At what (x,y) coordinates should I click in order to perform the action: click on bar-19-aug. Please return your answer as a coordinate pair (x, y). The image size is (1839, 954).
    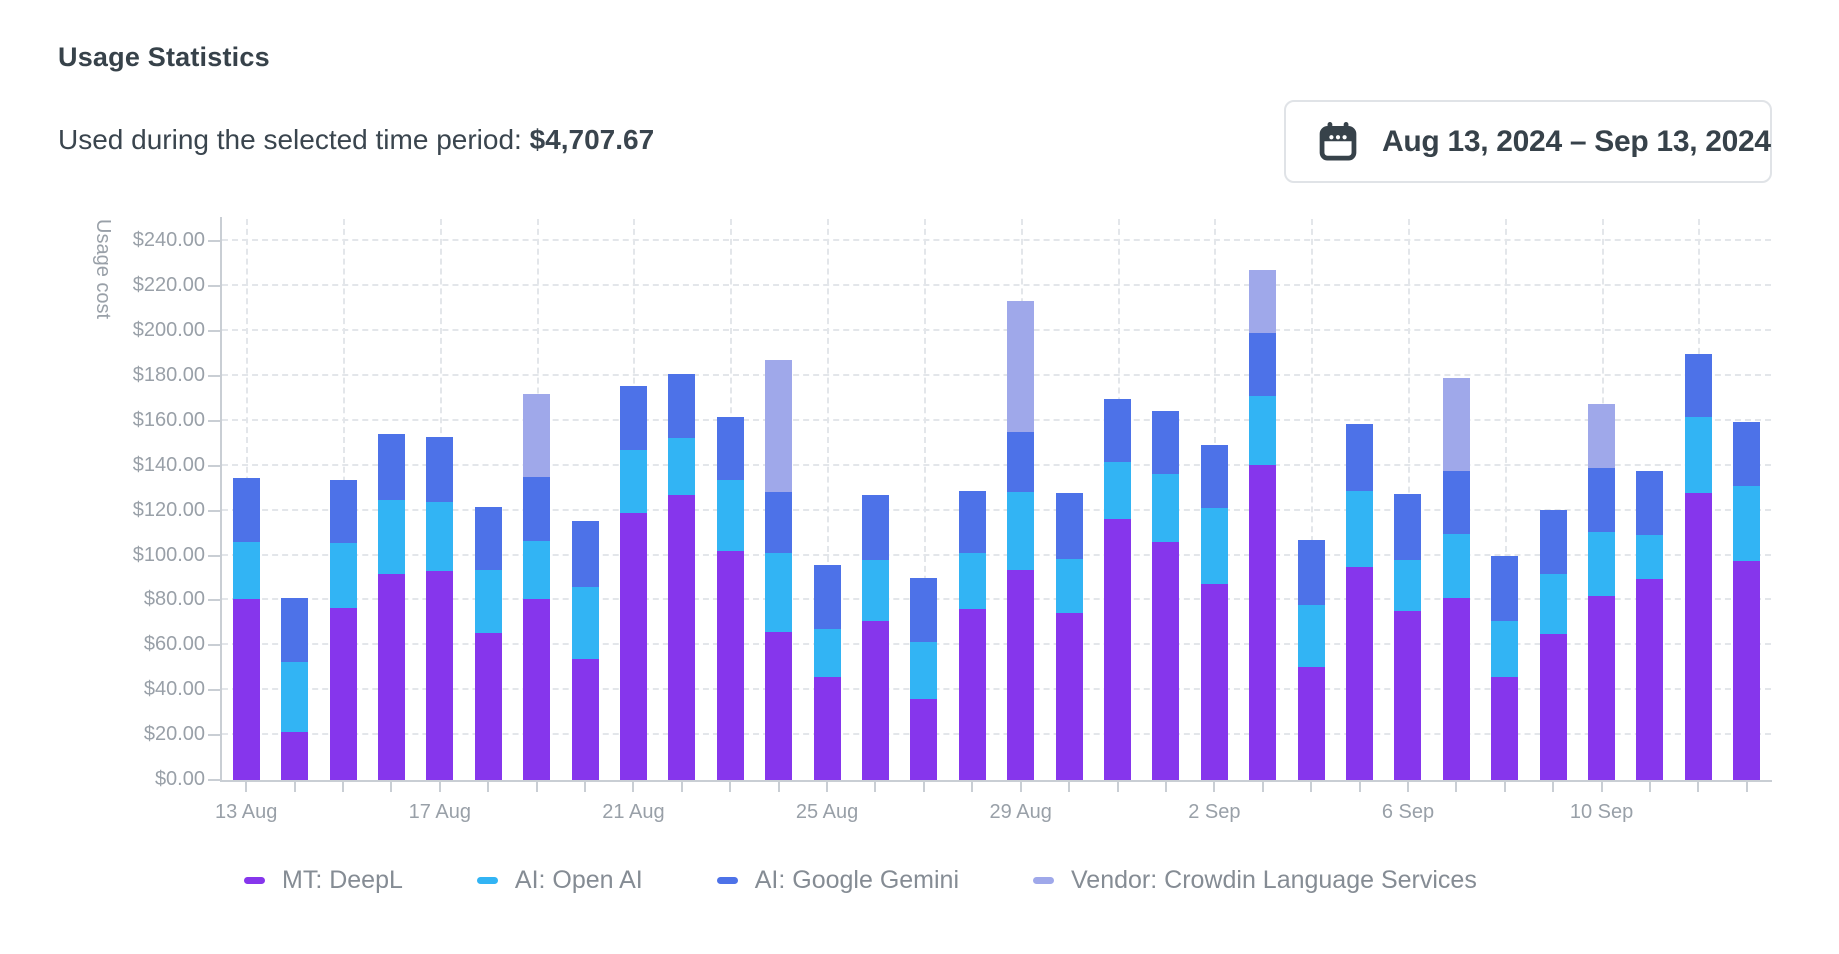
    Looking at the image, I should click on (537, 587).